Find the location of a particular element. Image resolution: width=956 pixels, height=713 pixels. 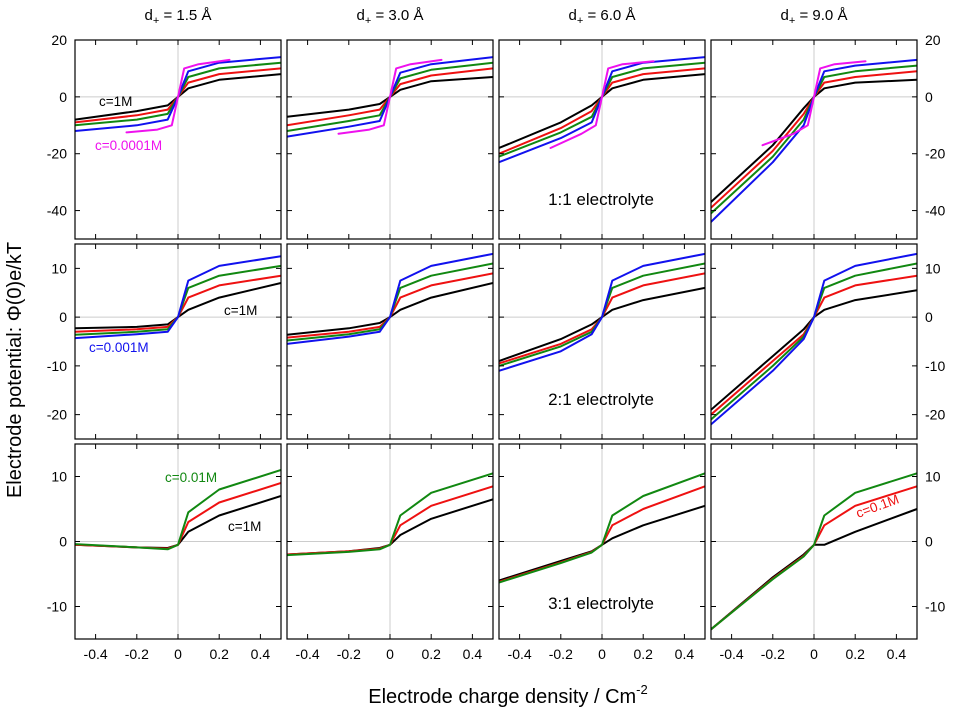

curve-annotation: c=0.0001M is located at coordinates (128, 145).